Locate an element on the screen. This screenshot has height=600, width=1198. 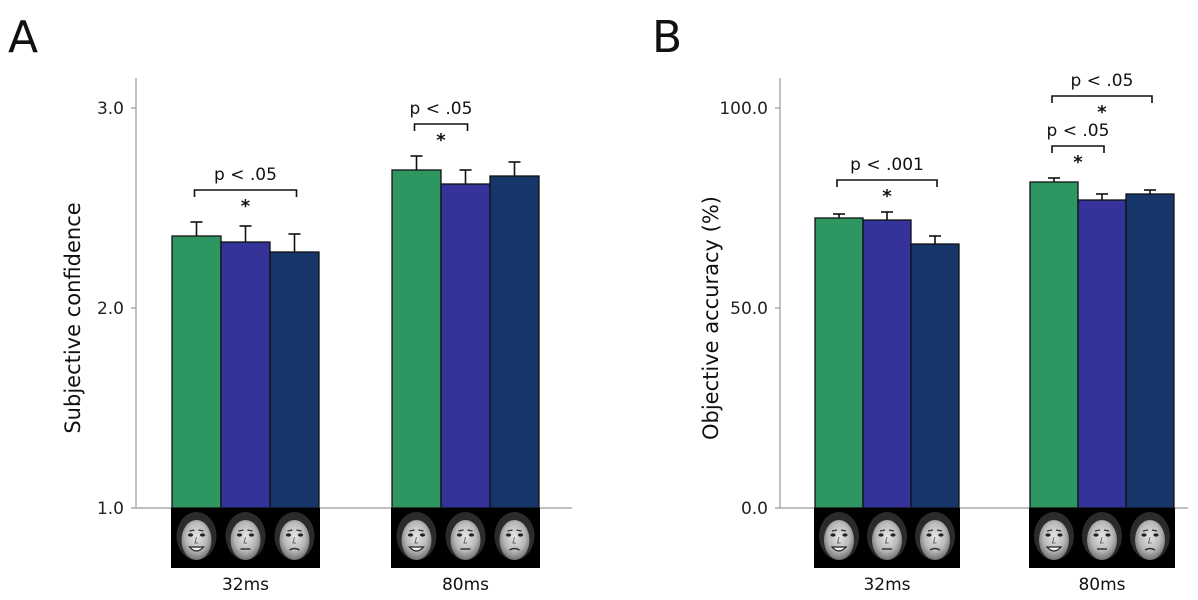
bar-group-80ms: 80ms is located at coordinates (1102, 386).